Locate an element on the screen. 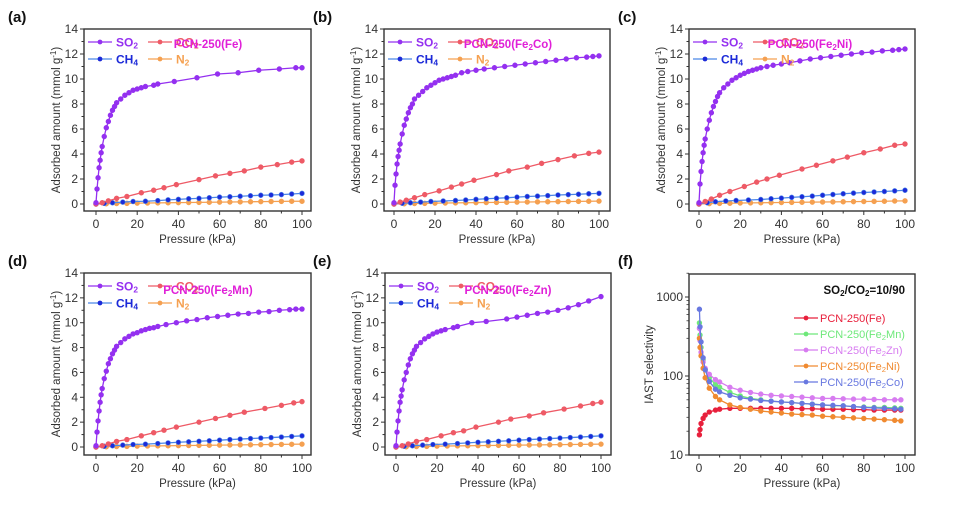  y-tick-label: 2 is located at coordinates (74, 179).